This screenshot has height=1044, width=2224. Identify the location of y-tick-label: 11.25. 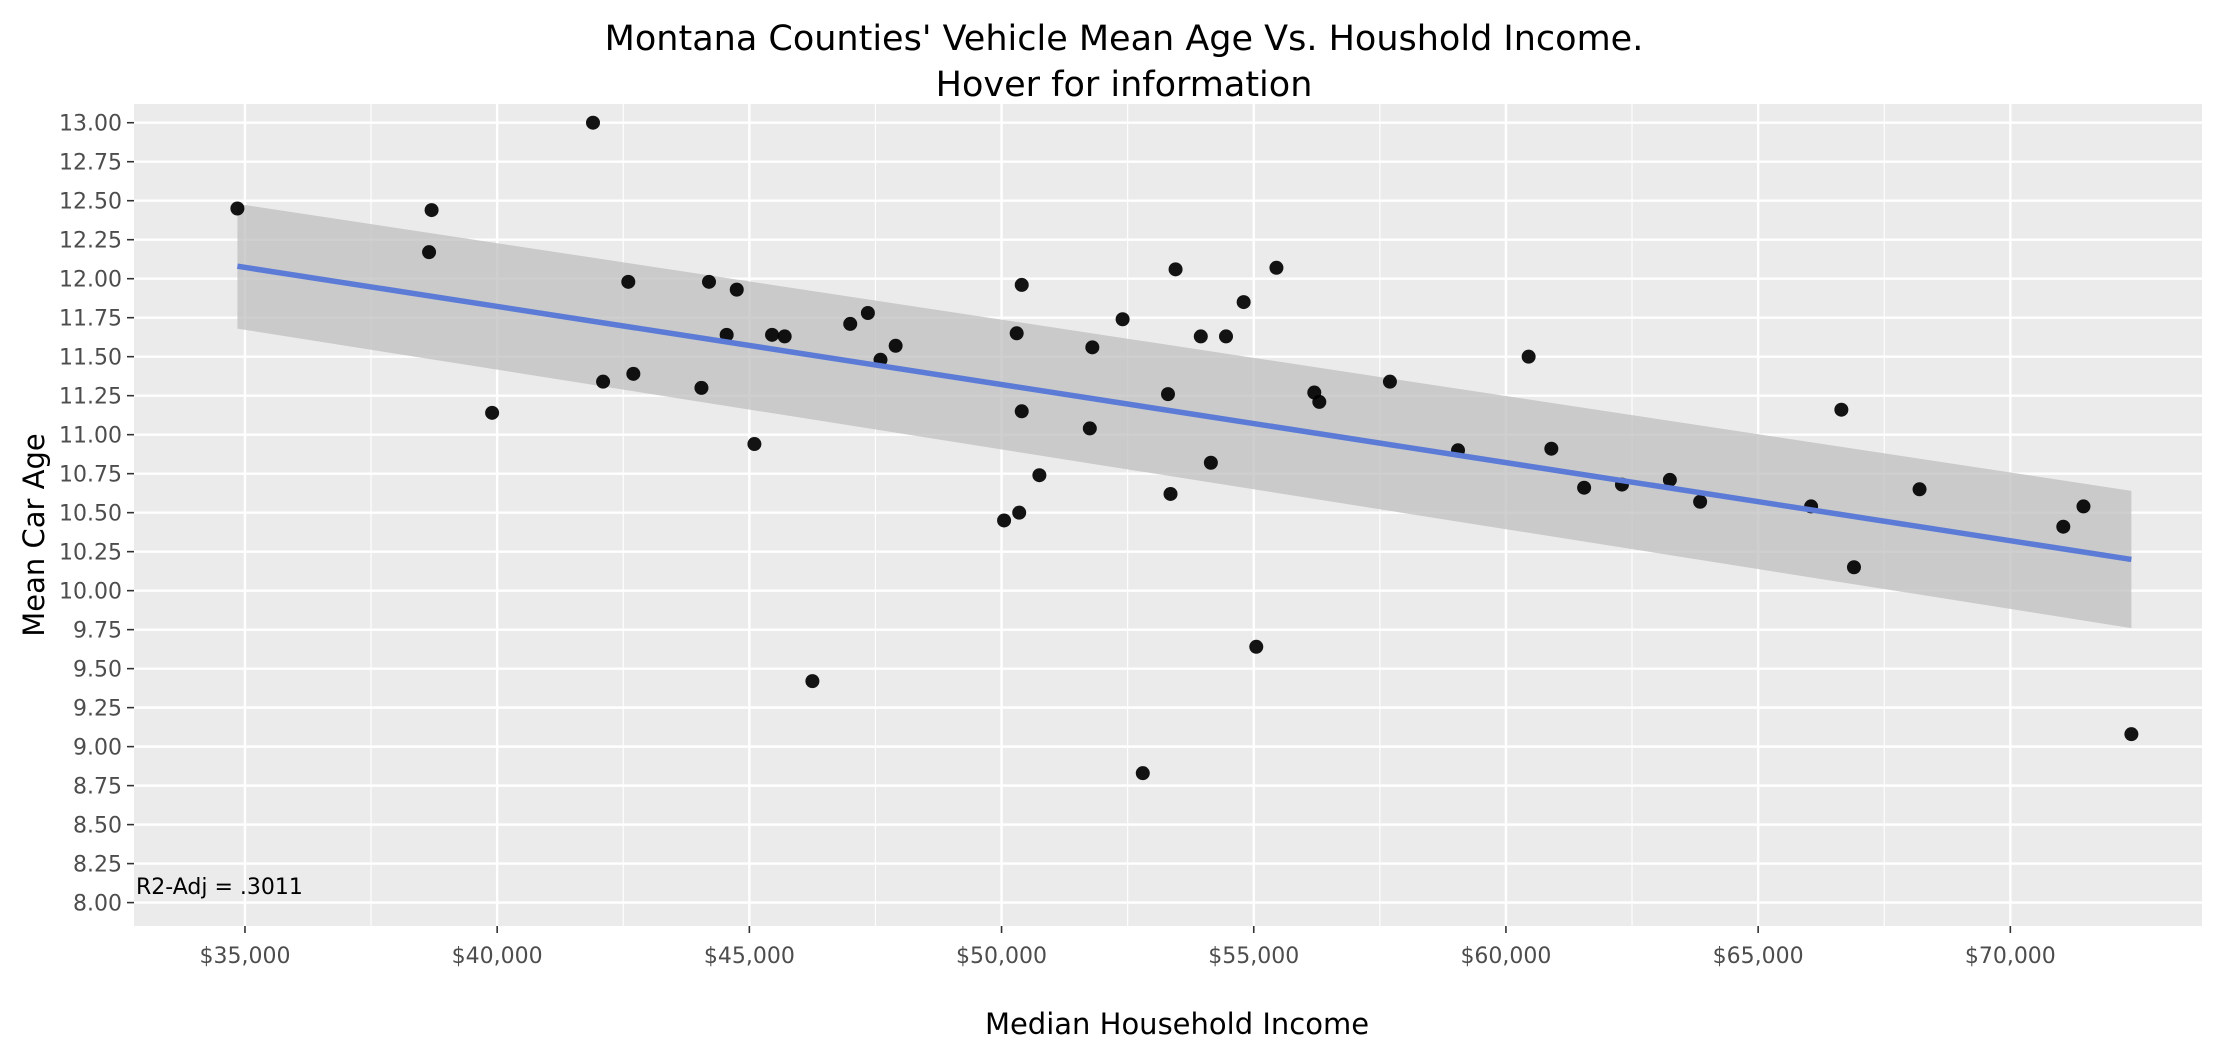
(90, 397).